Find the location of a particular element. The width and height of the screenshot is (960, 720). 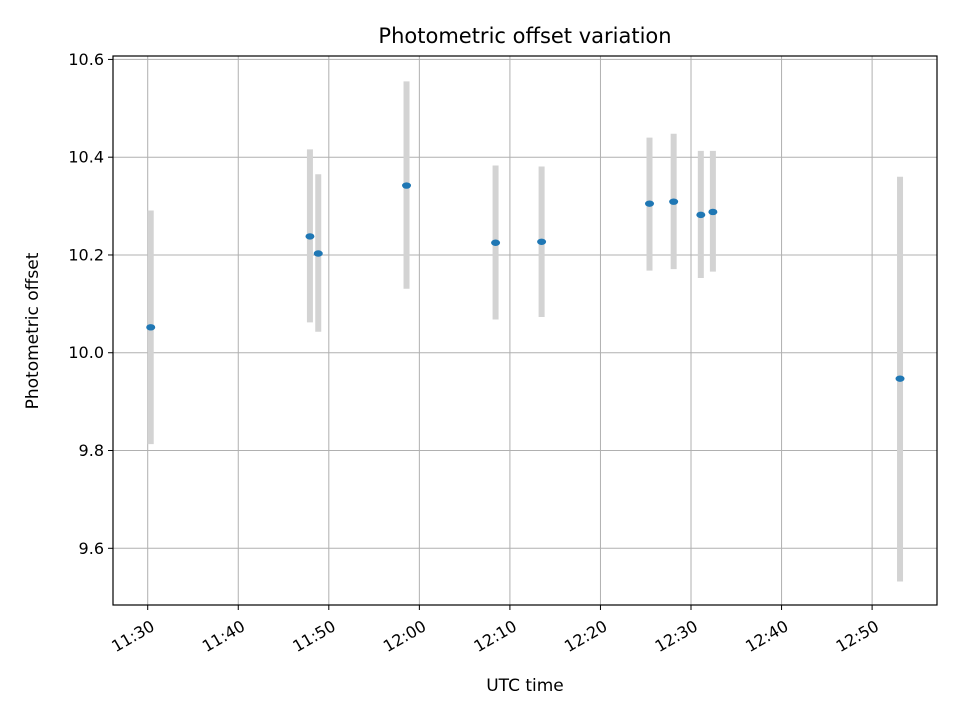

y-axis: 9.6 9.8 10.0 10.2 10.4 10.6 is located at coordinates (90, 304).